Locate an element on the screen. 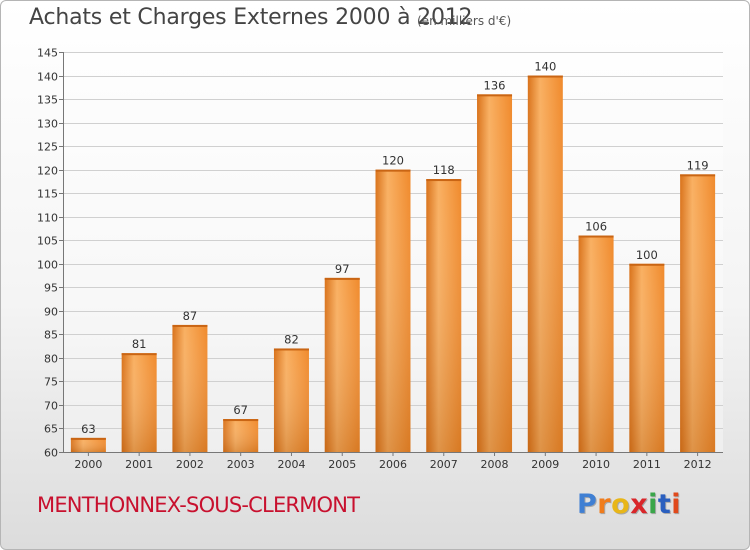 The width and height of the screenshot is (750, 550). data-label: 81 is located at coordinates (139, 344).